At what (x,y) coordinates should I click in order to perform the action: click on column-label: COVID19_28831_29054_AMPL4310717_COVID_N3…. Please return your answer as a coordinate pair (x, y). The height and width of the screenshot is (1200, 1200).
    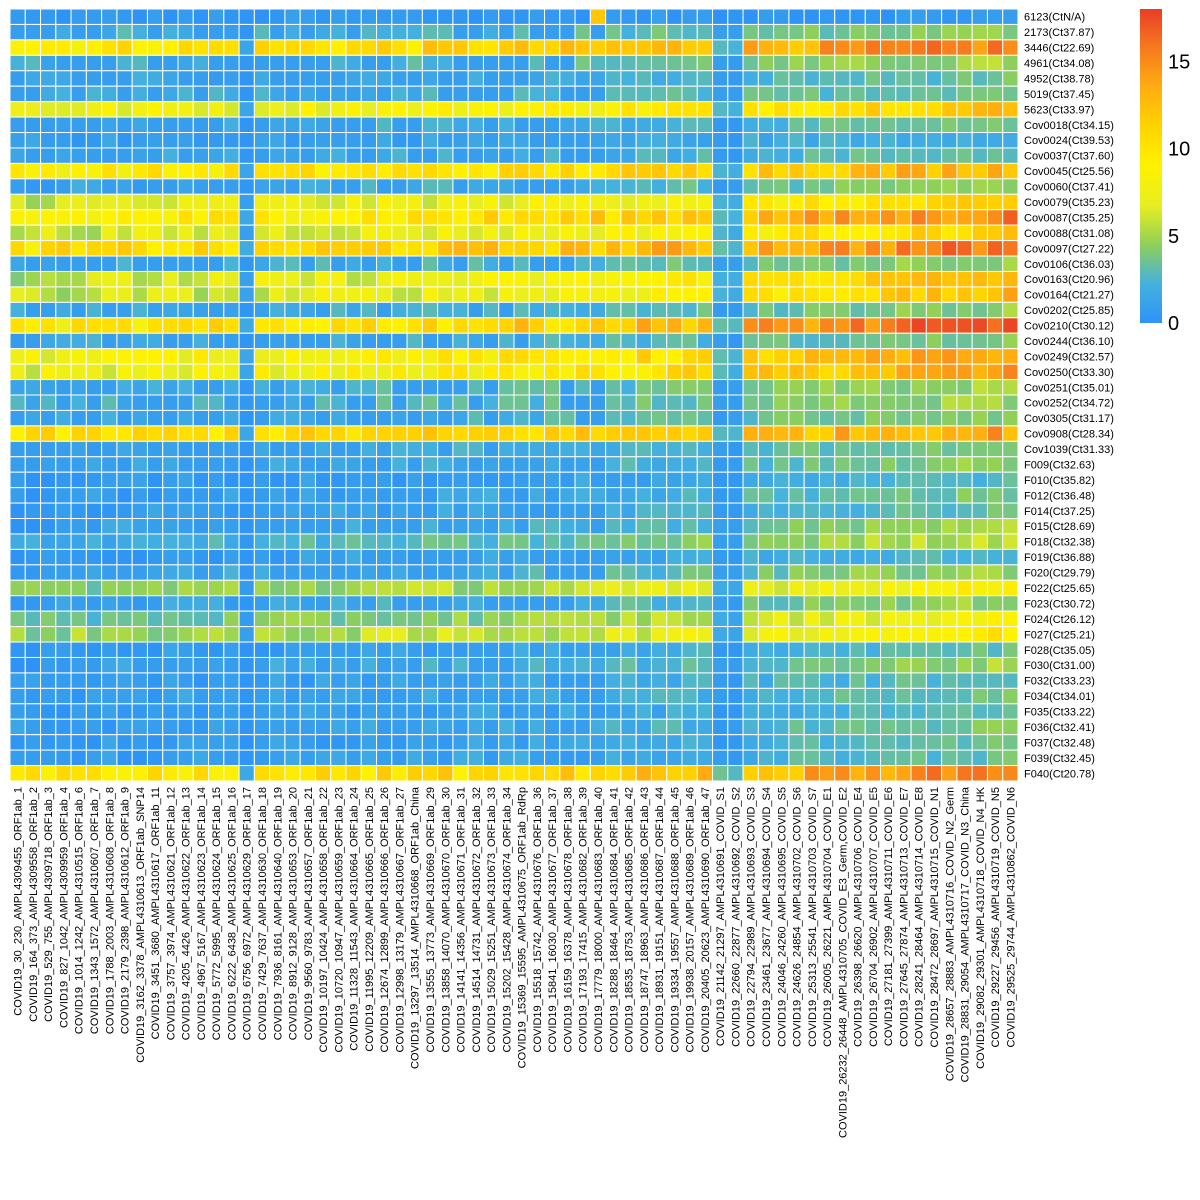
    Looking at the image, I should click on (966, 934).